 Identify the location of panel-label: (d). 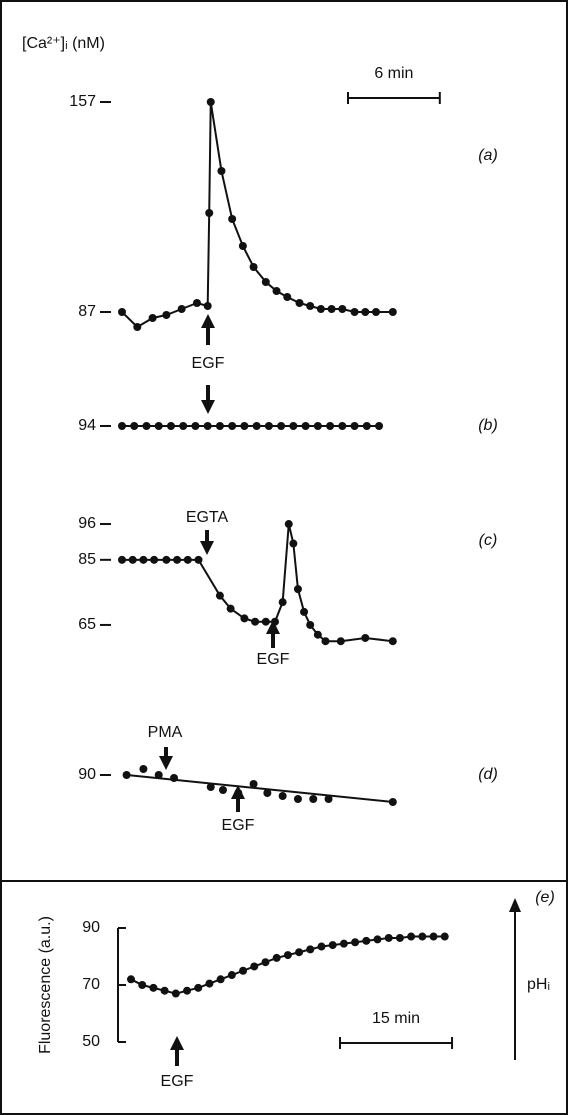
(488, 774).